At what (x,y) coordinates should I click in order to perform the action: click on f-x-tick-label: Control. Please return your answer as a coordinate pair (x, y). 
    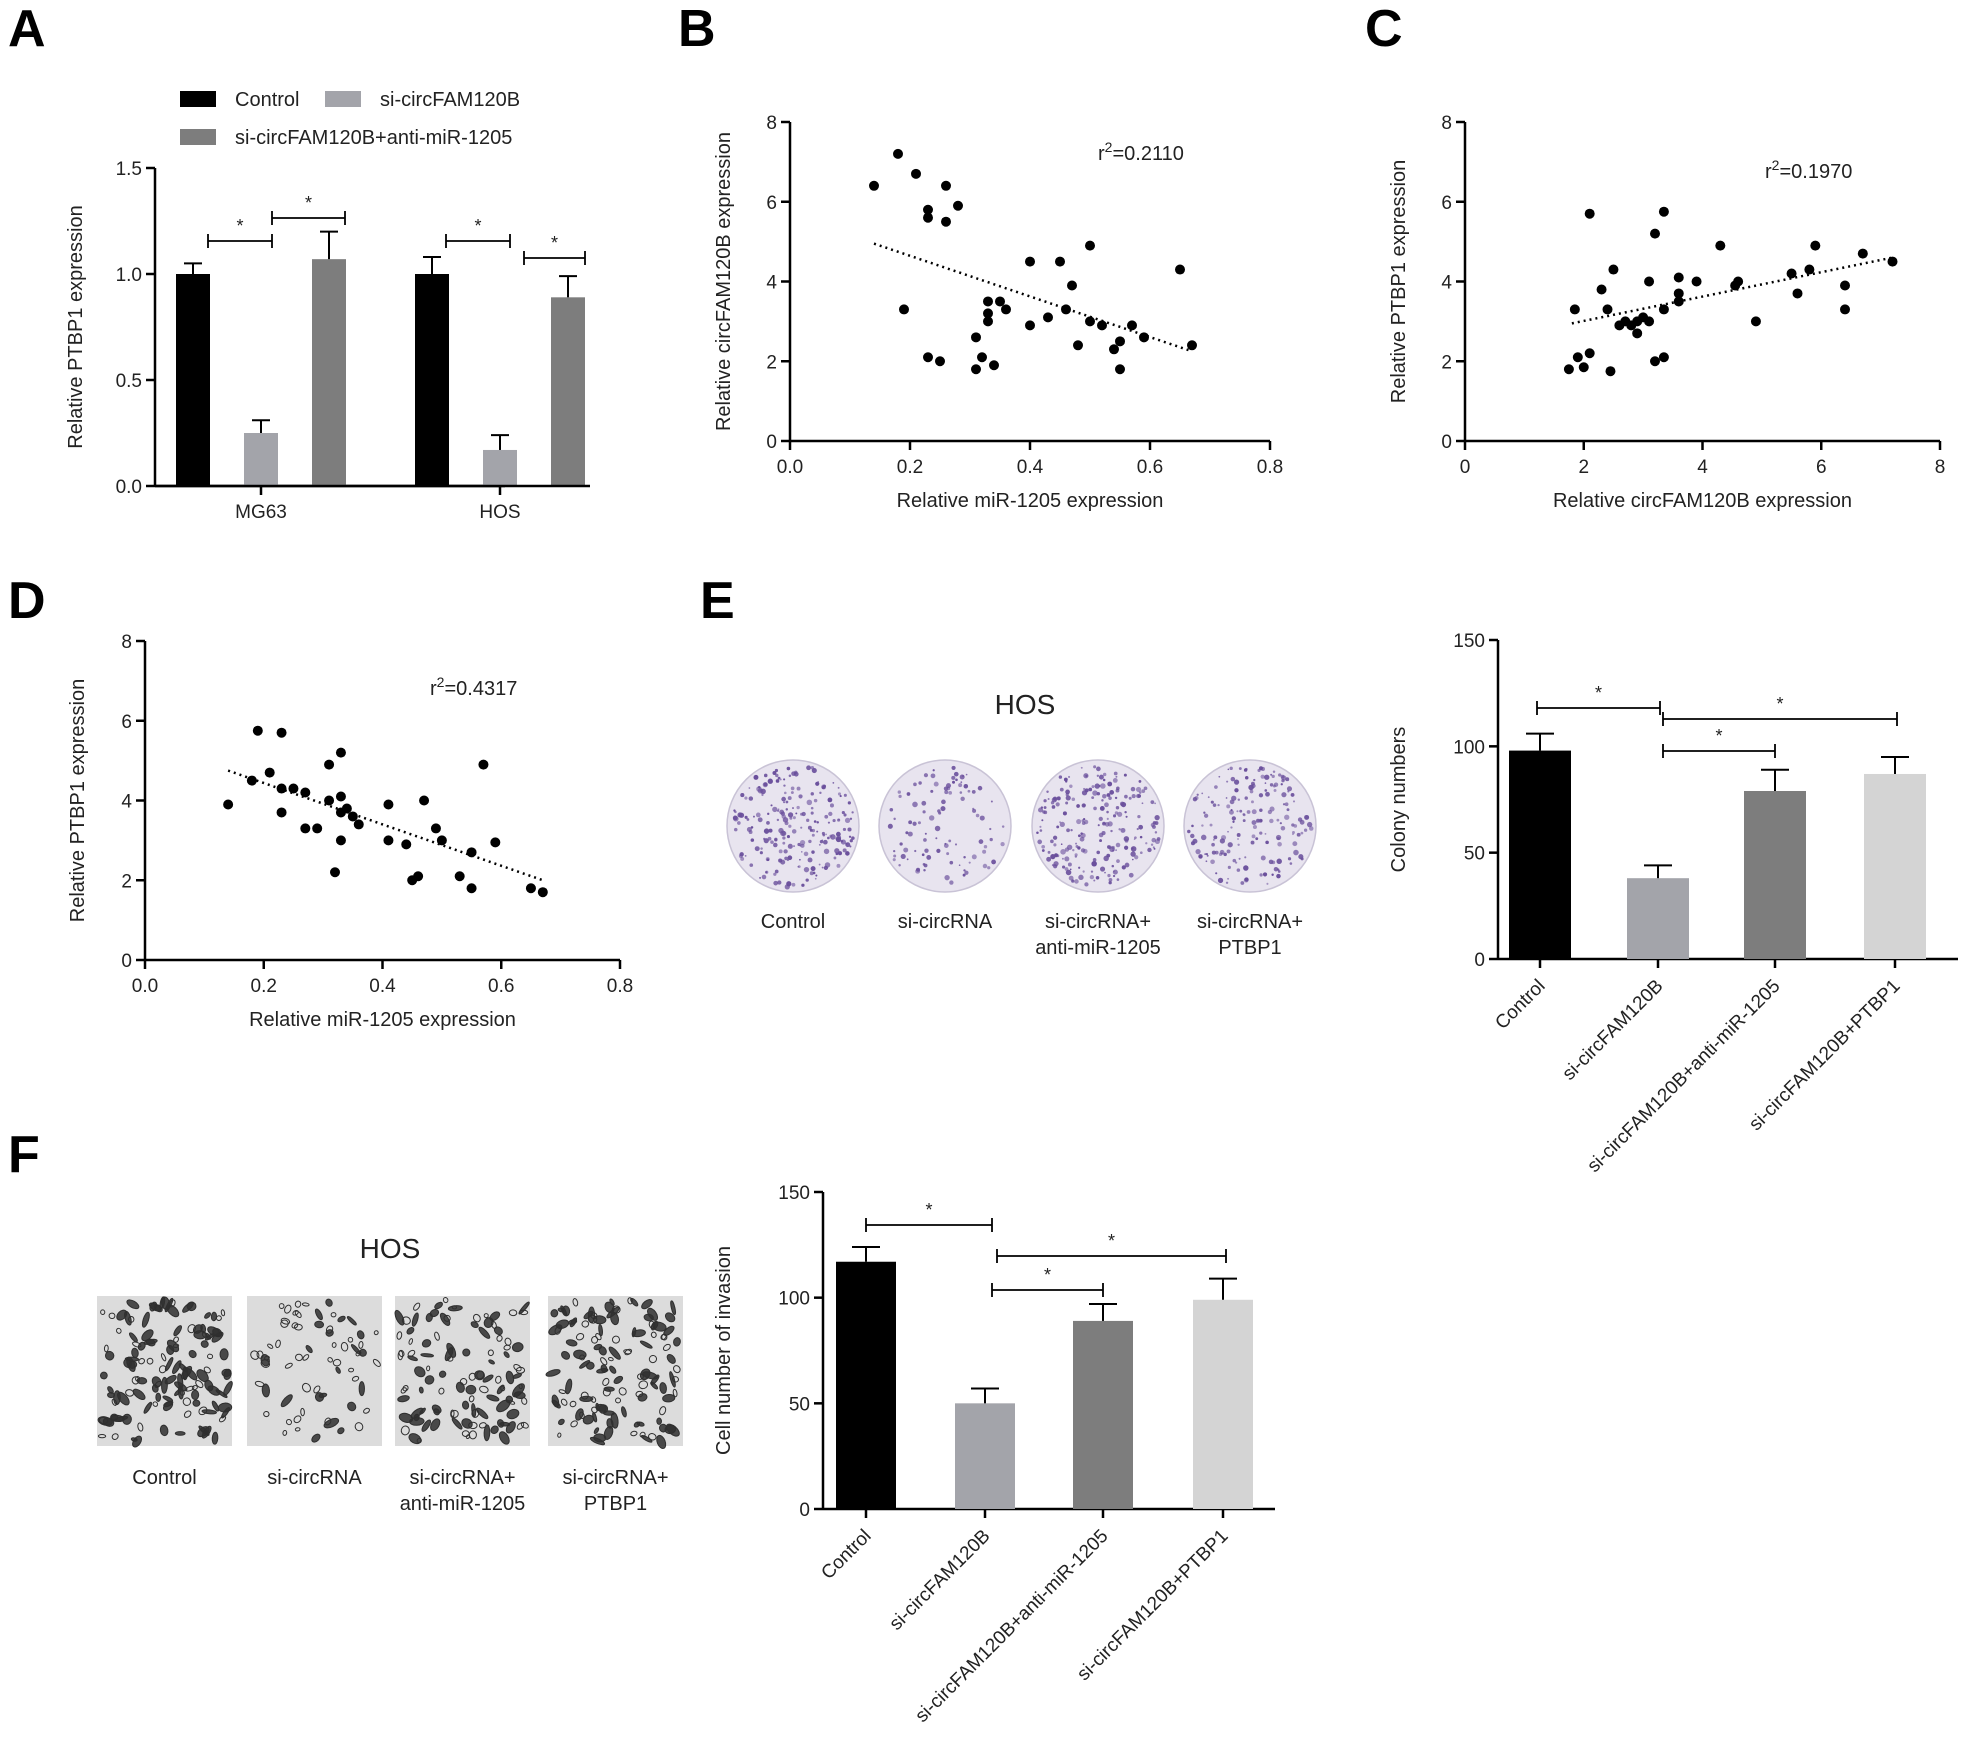
    Looking at the image, I should click on (846, 1555).